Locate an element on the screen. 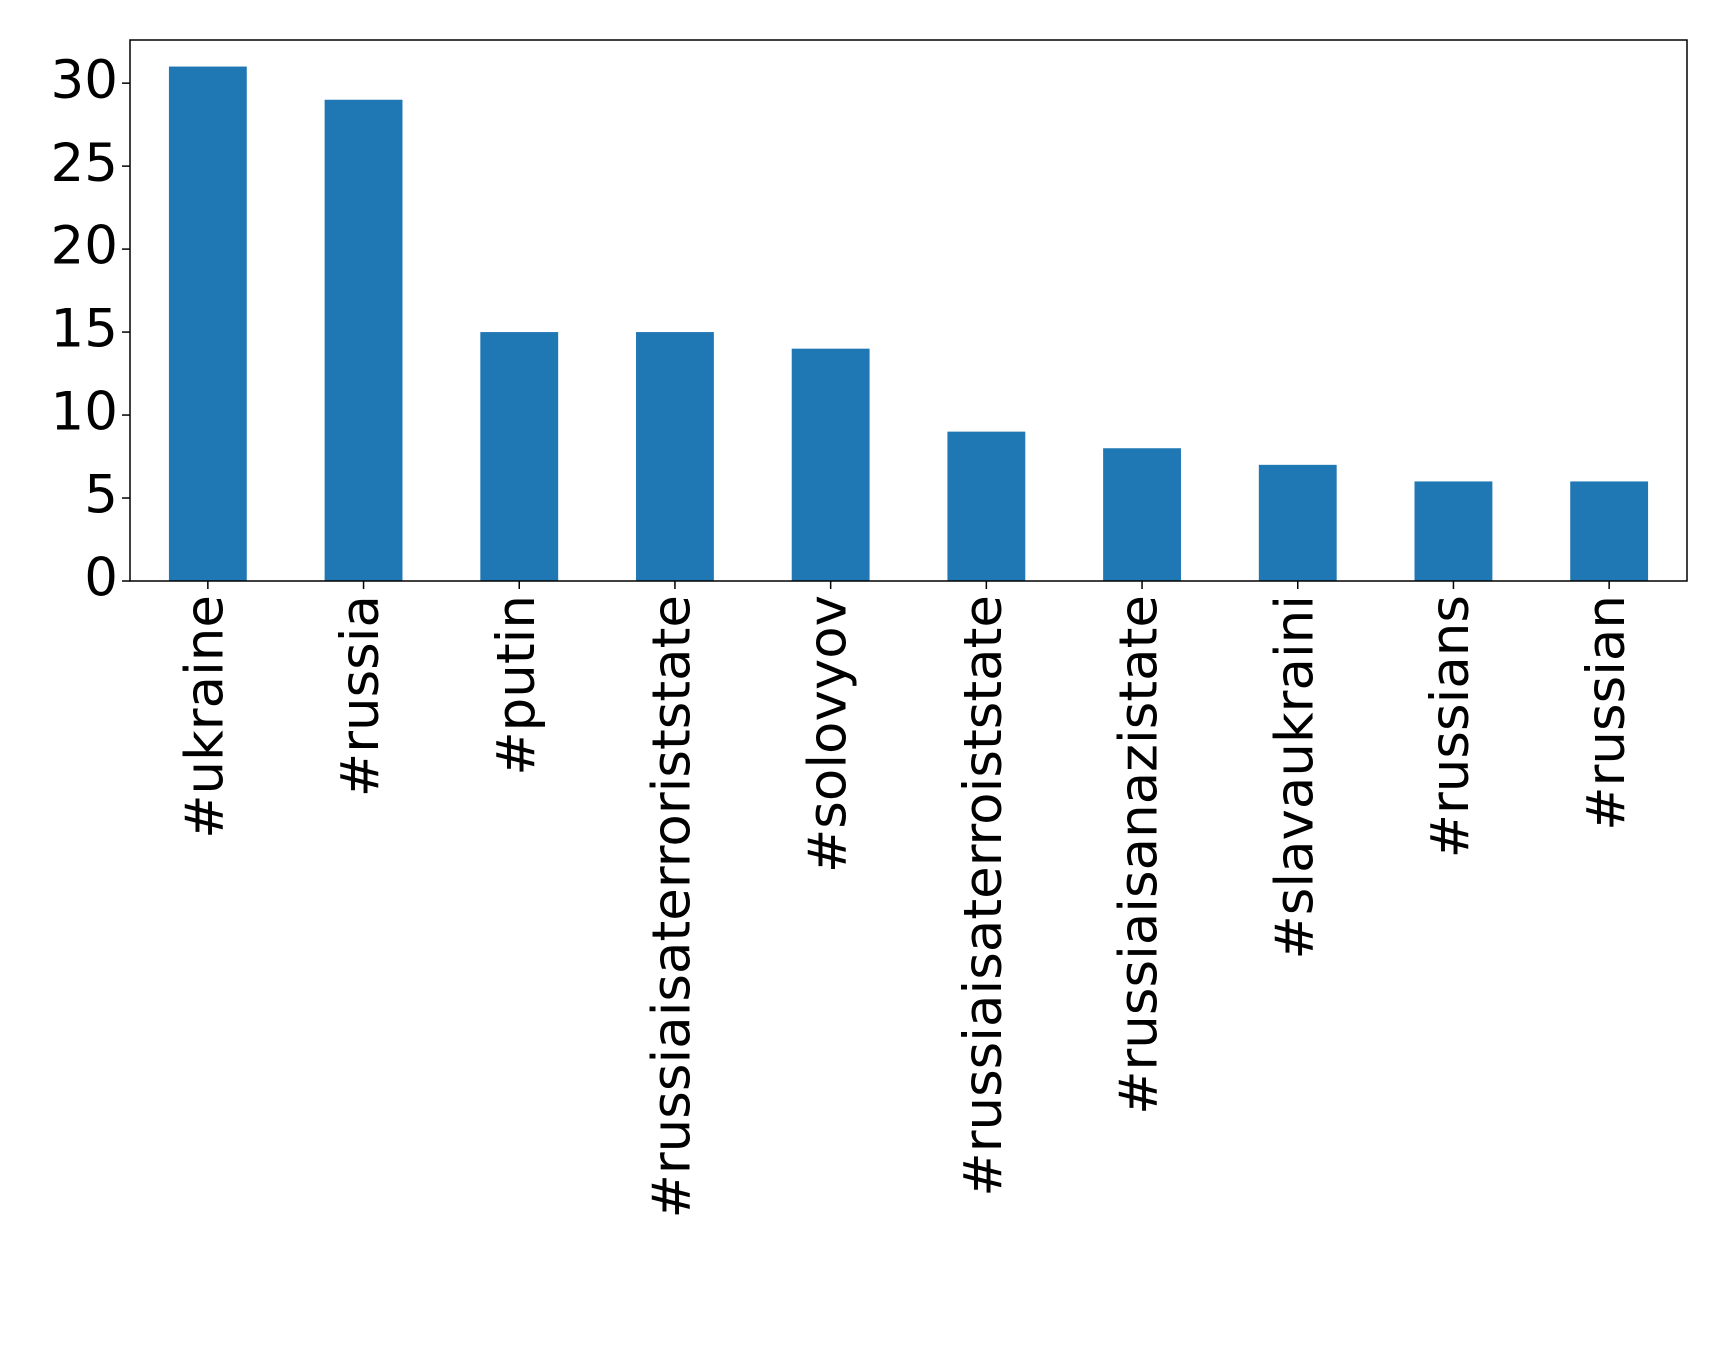 This screenshot has height=1363, width=1719. y-tick-label: 5 is located at coordinates (101, 495).